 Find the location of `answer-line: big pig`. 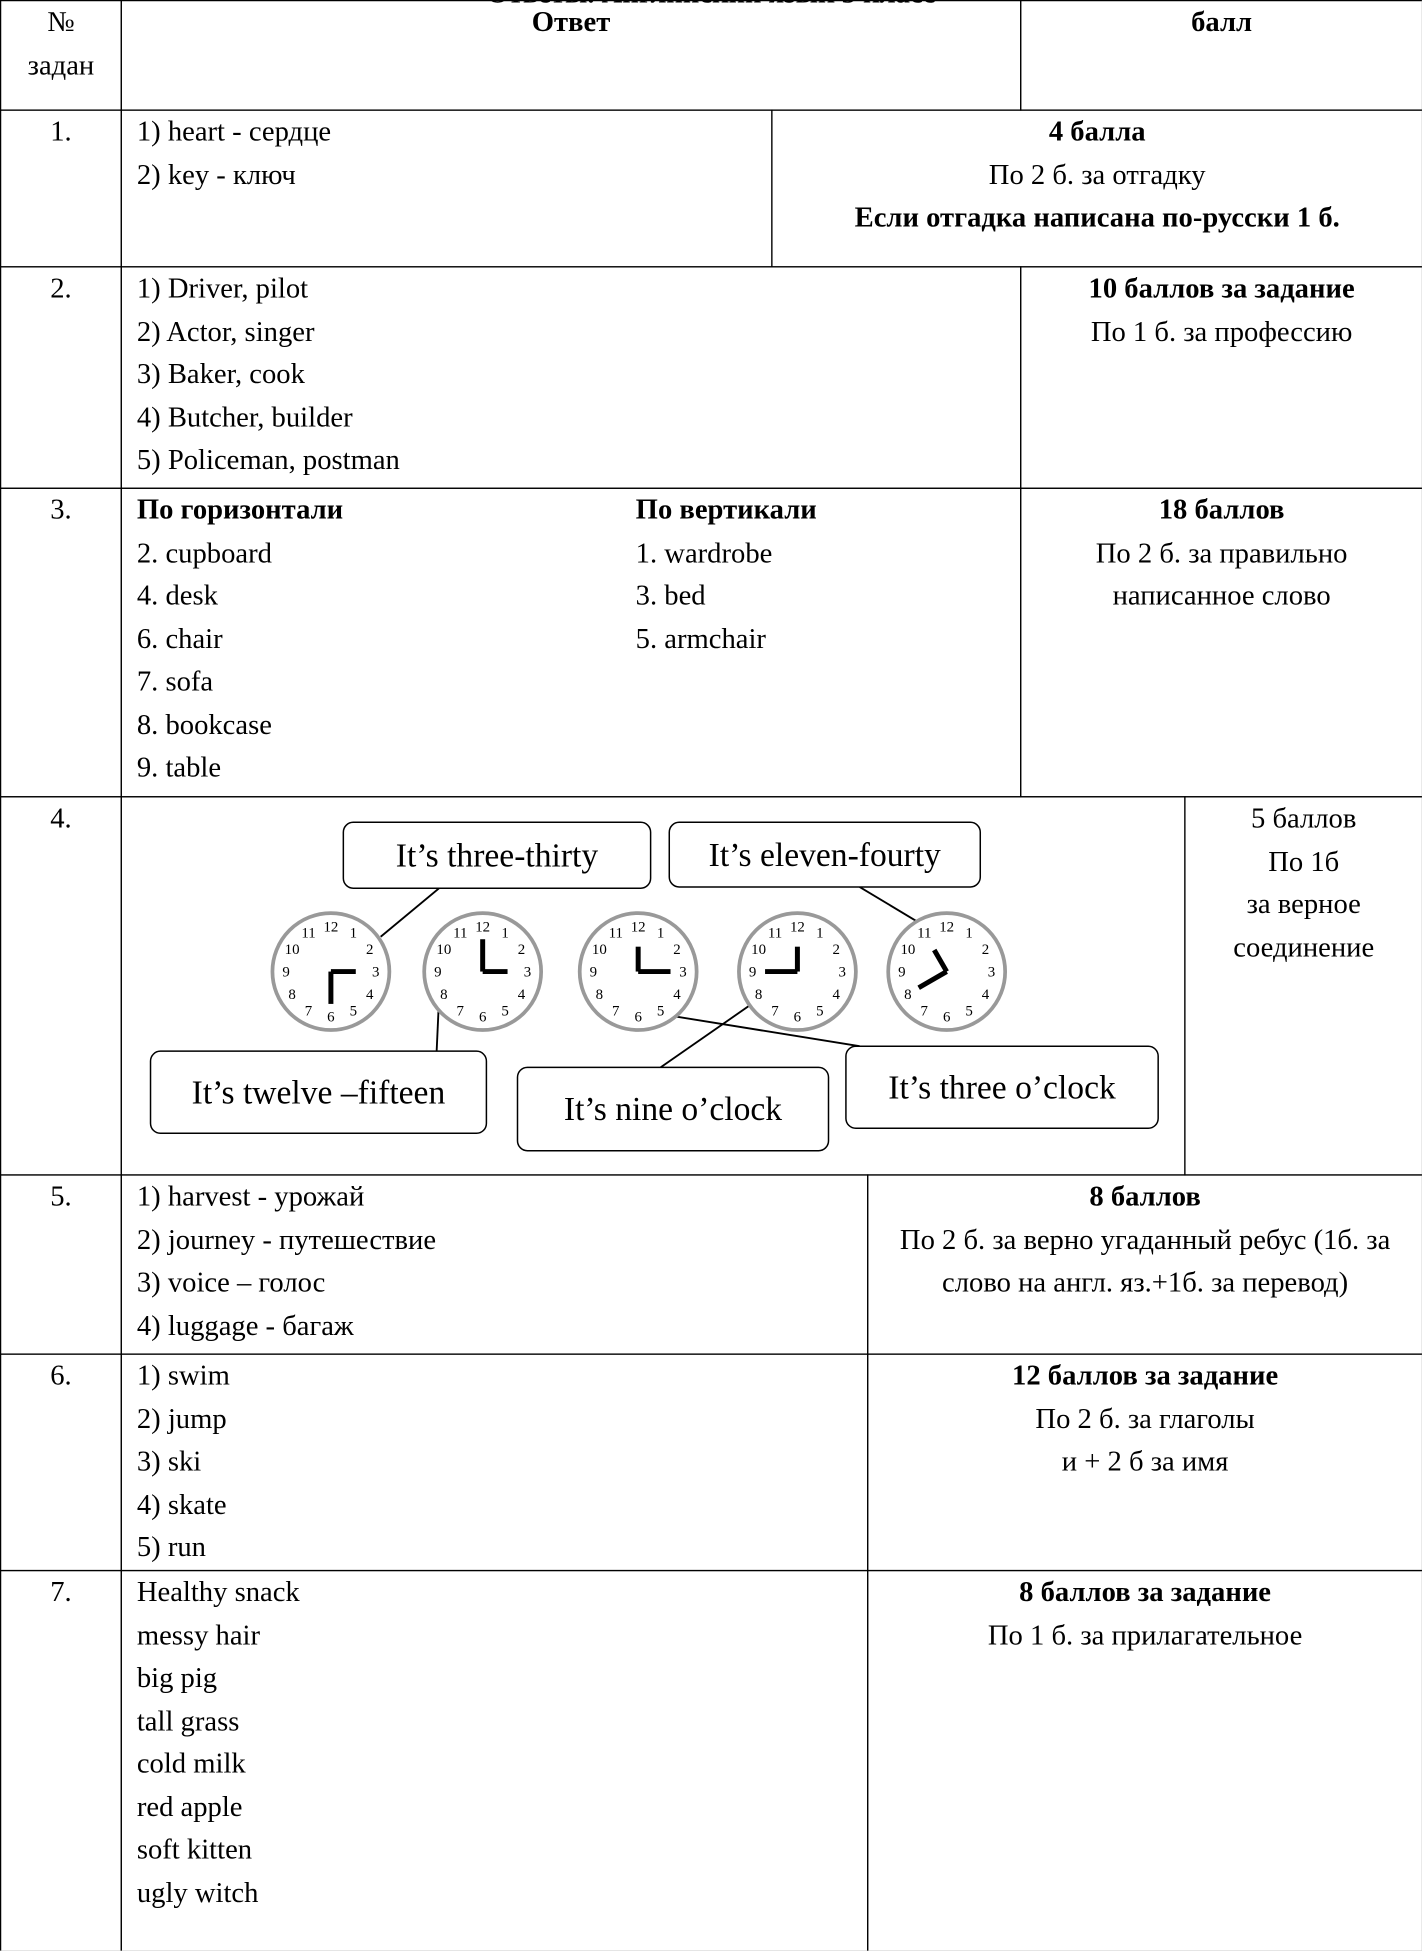

answer-line: big pig is located at coordinates (177, 1677).